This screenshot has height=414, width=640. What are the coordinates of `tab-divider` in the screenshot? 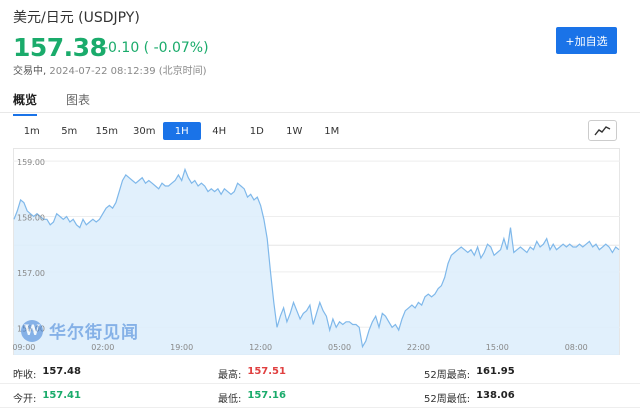 It's located at (320, 112).